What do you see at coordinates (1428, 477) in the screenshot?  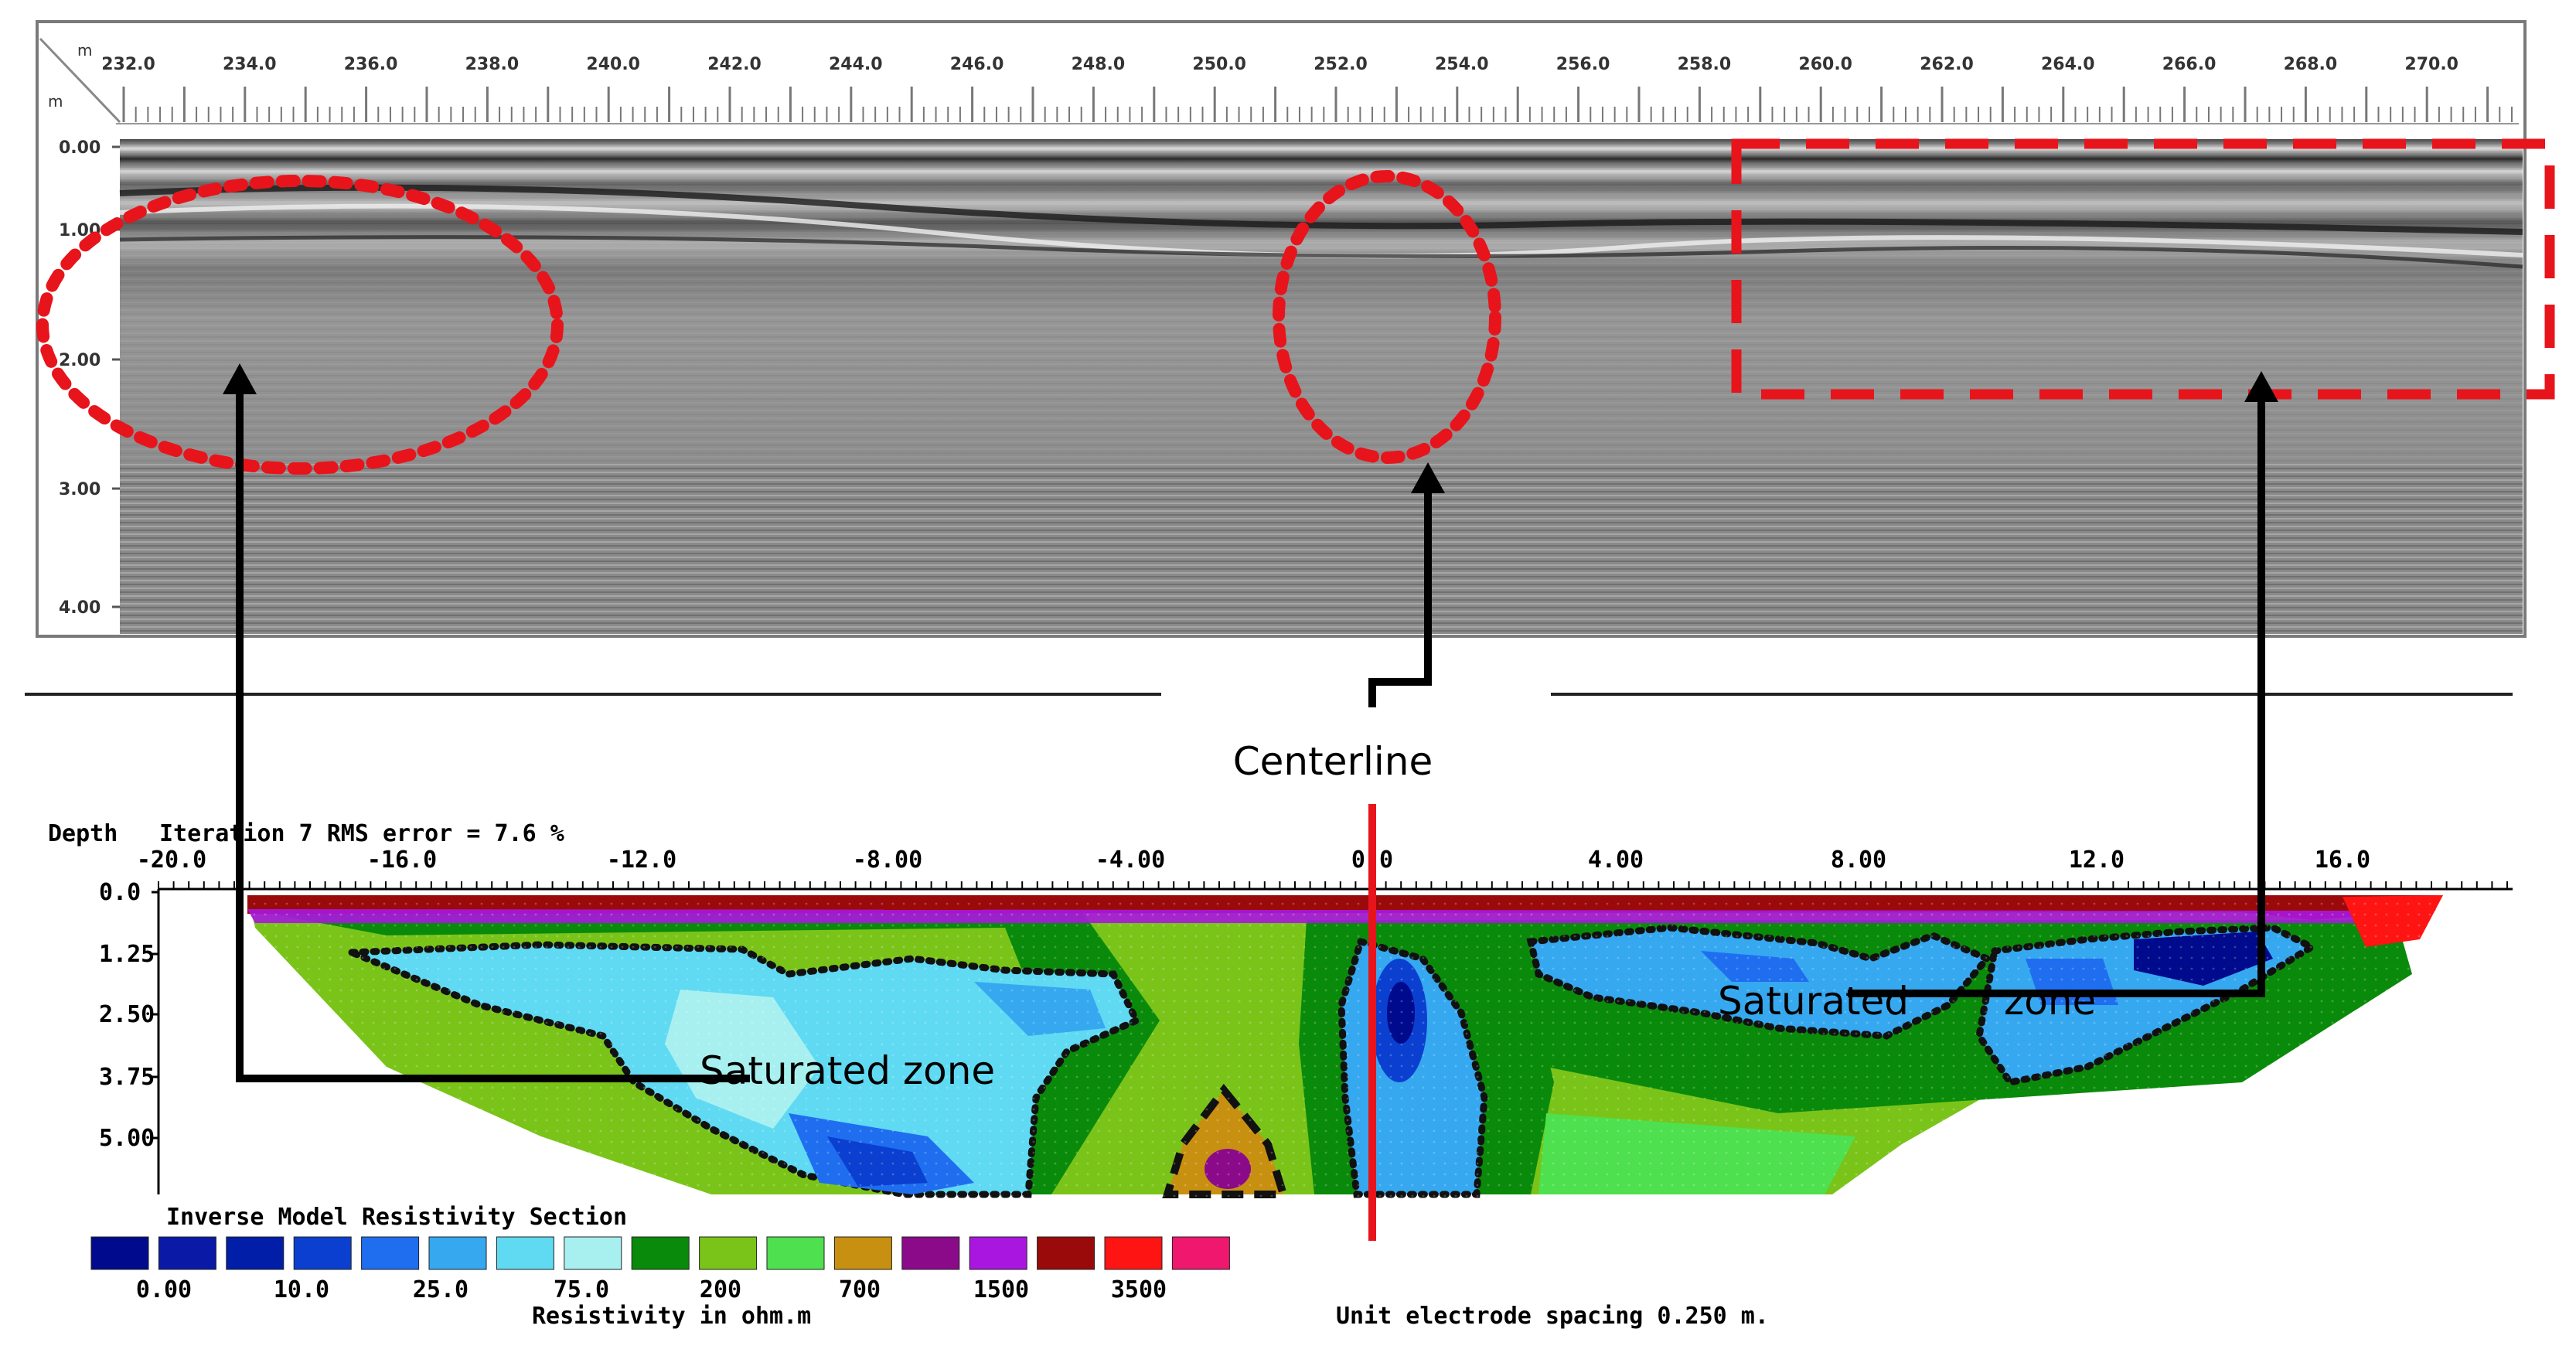 I see `arrow-centre-head` at bounding box center [1428, 477].